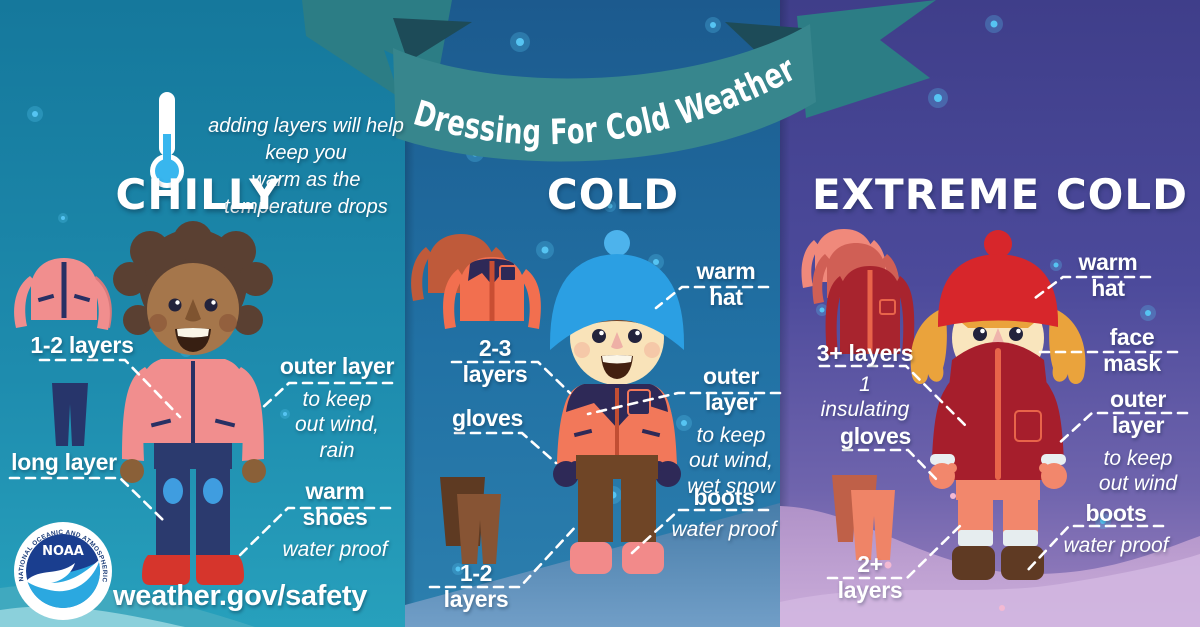 The image size is (1200, 627). What do you see at coordinates (1116, 528) in the screenshot?
I see `label-extreme-boots: boots water proof` at bounding box center [1116, 528].